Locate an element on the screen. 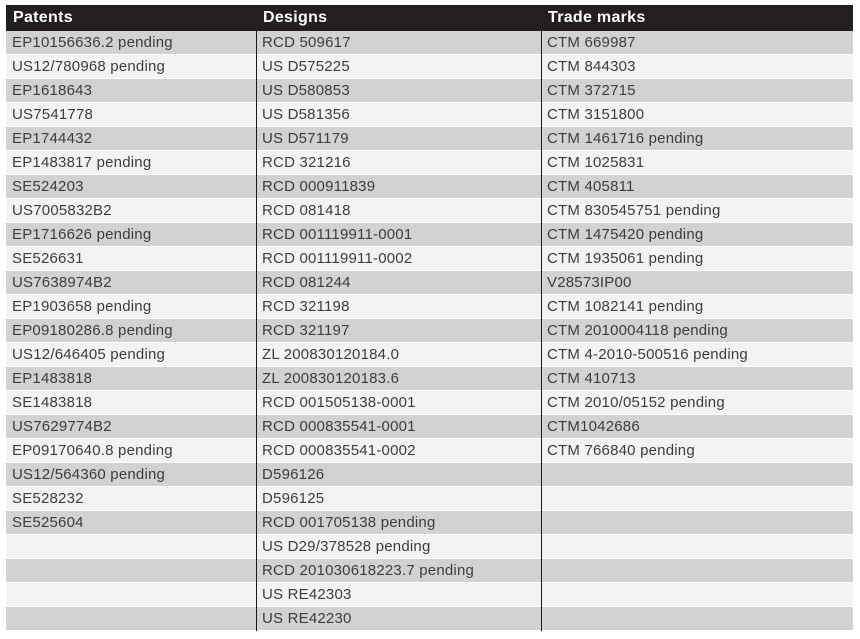 This screenshot has width=860, height=639. table-row: SE524203 RCD 000911839 CTM 405811 is located at coordinates (429, 187).